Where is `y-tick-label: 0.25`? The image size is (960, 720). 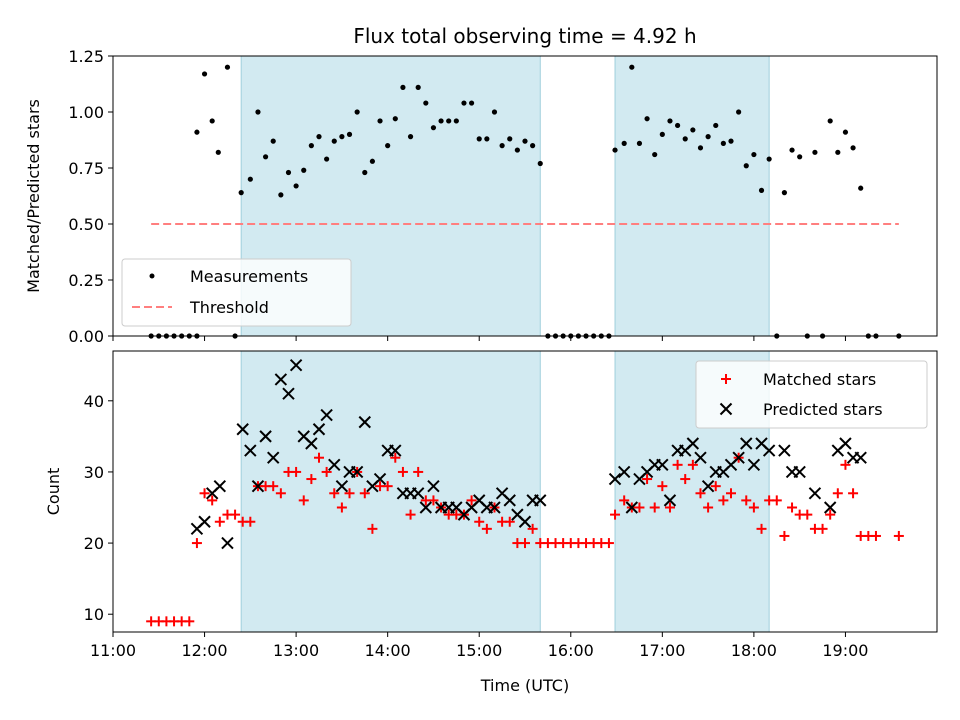
y-tick-label: 0.25 is located at coordinates (86, 280).